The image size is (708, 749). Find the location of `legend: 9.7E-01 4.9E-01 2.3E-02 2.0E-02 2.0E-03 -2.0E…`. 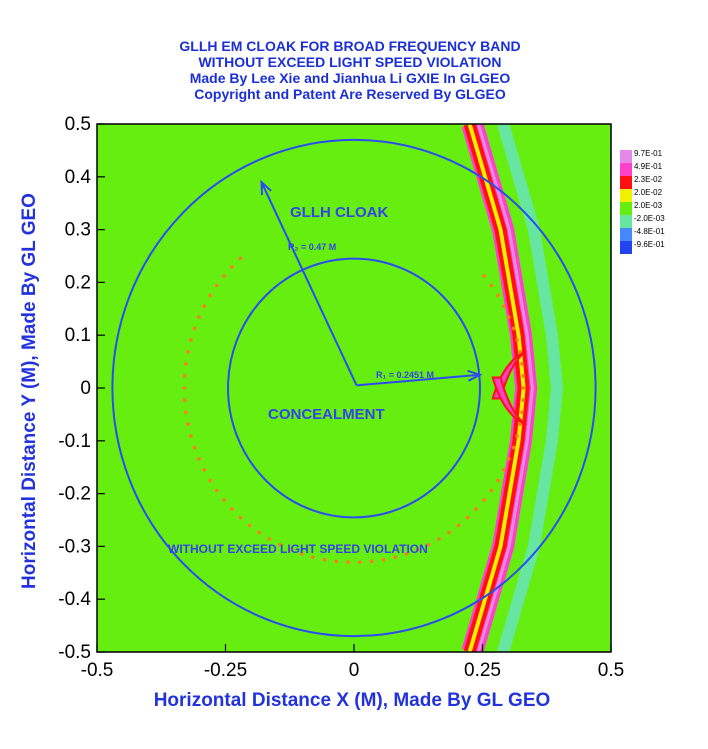

legend: 9.7E-01 4.9E-01 2.3E-02 2.0E-02 2.0E-03 -2.0E… is located at coordinates (642, 201).